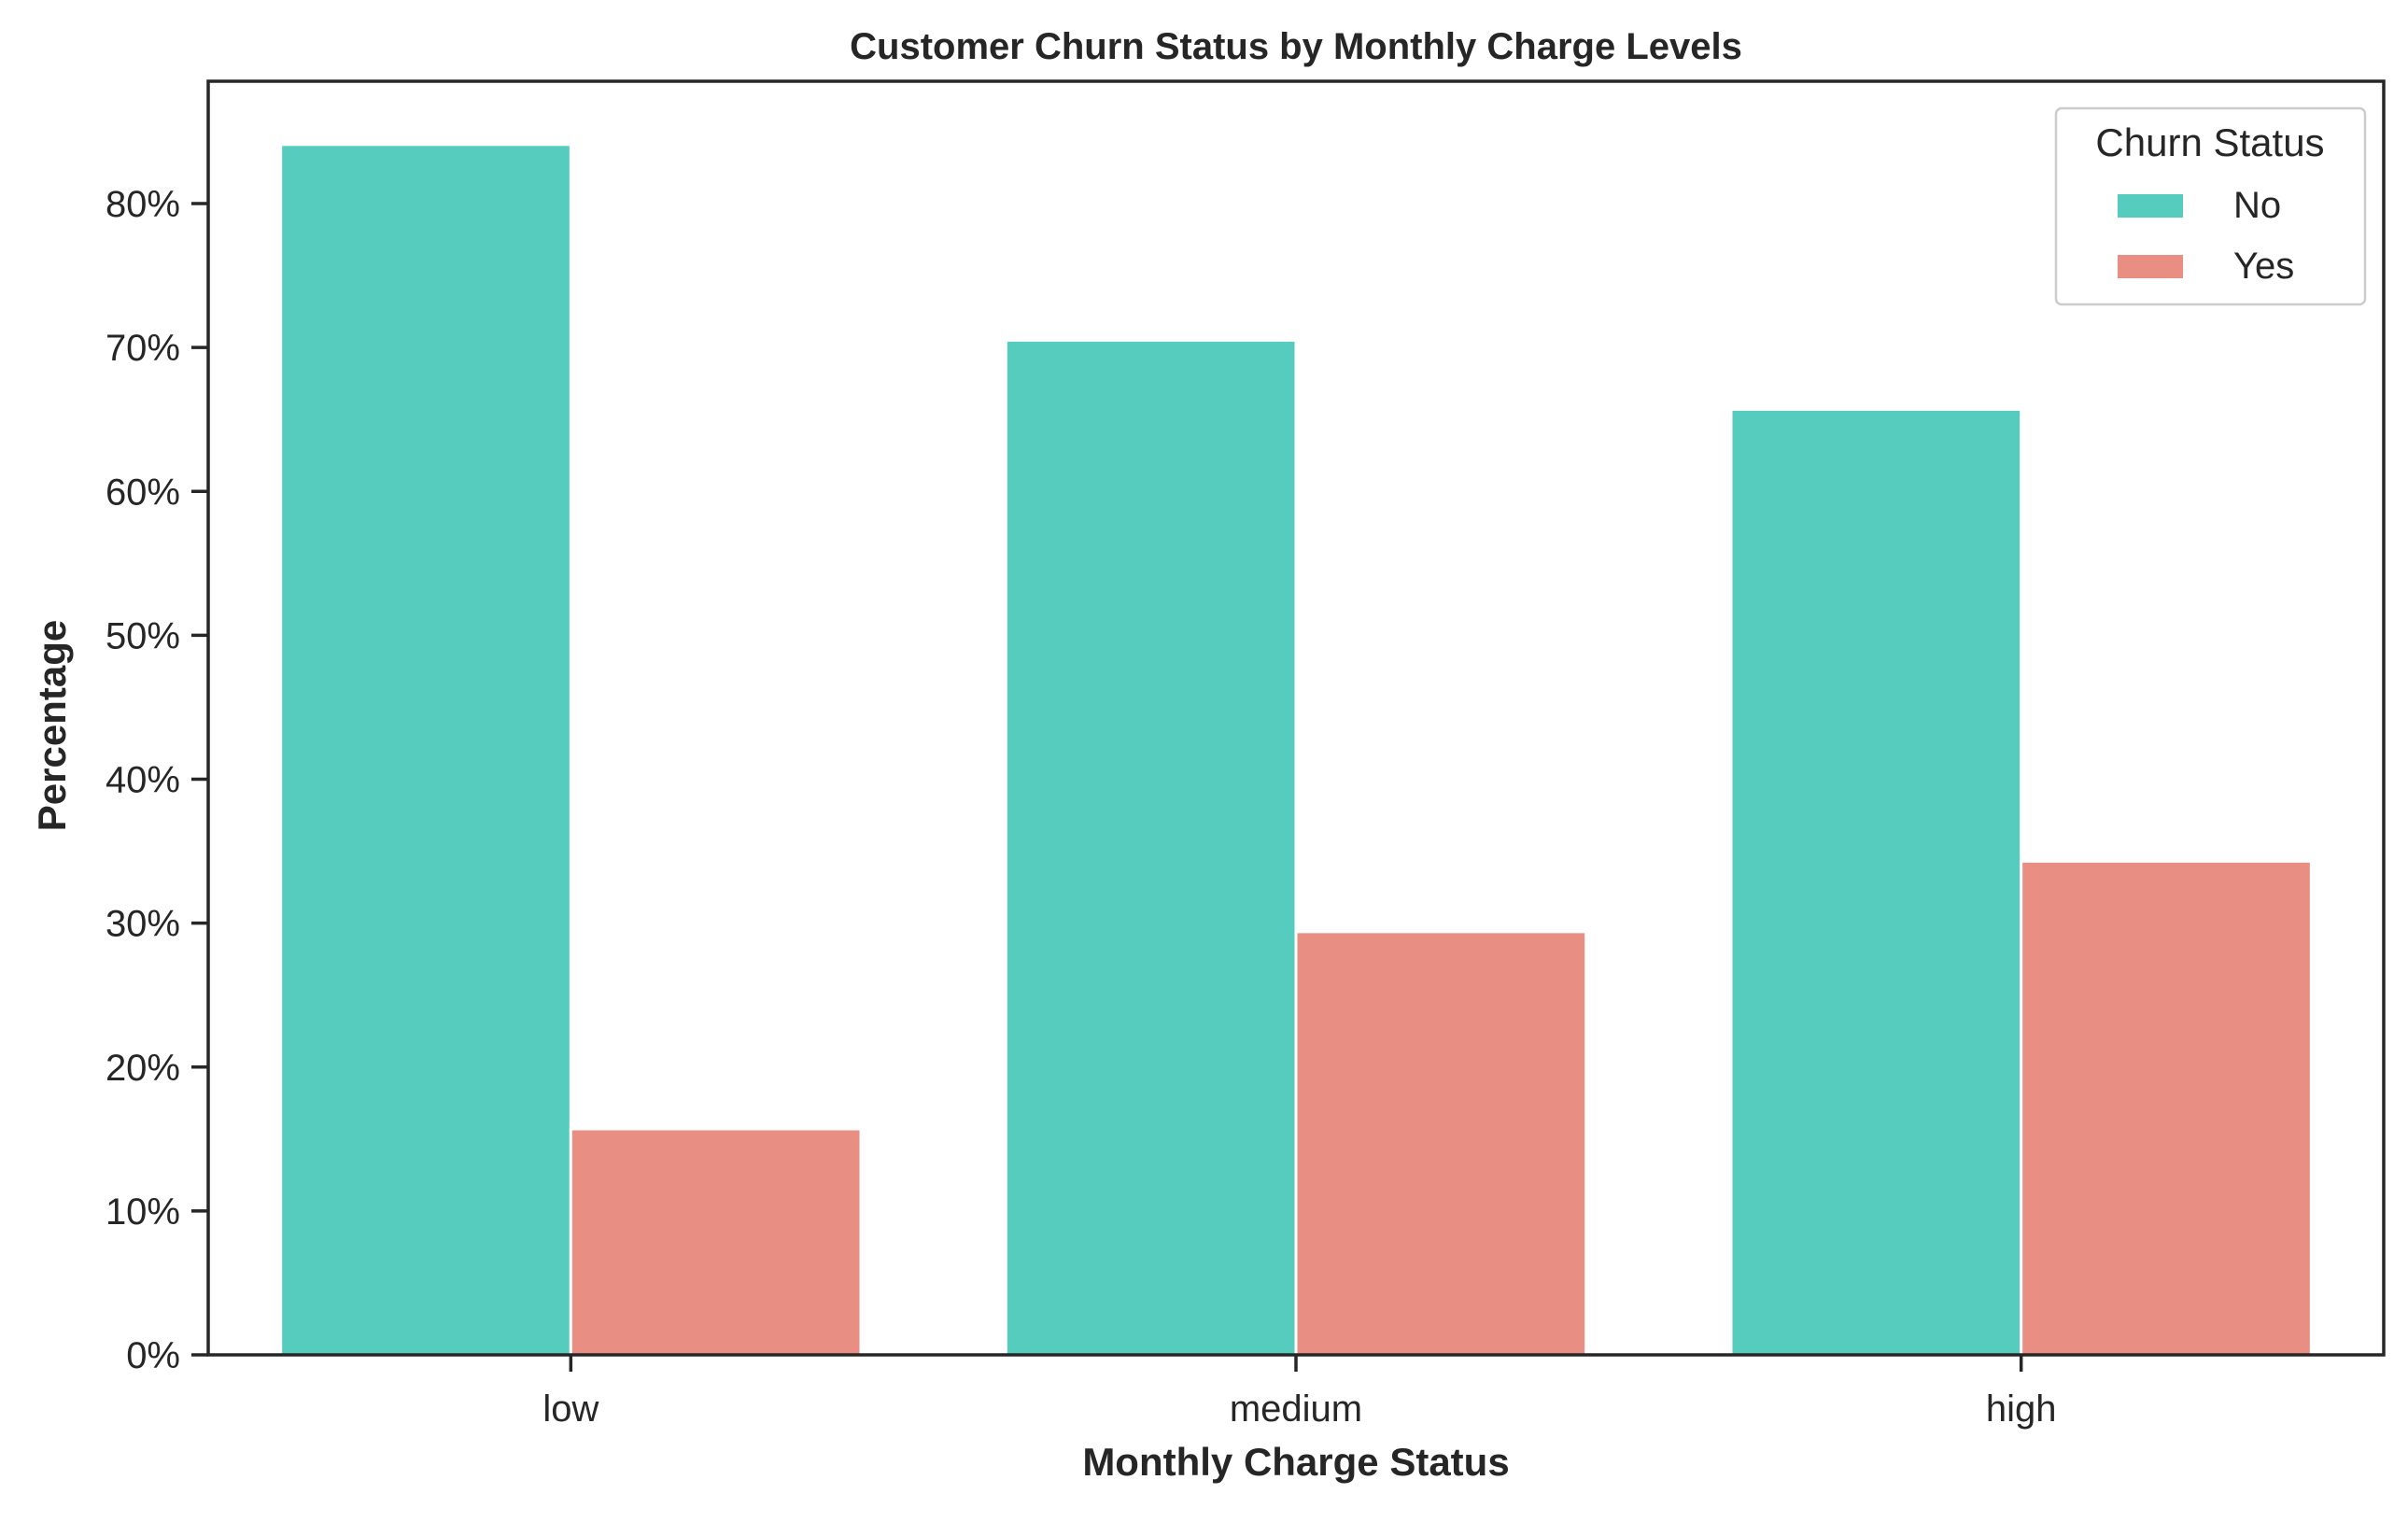 The height and width of the screenshot is (1522, 2408). I want to click on y-tick-label: 70%, so click(143, 349).